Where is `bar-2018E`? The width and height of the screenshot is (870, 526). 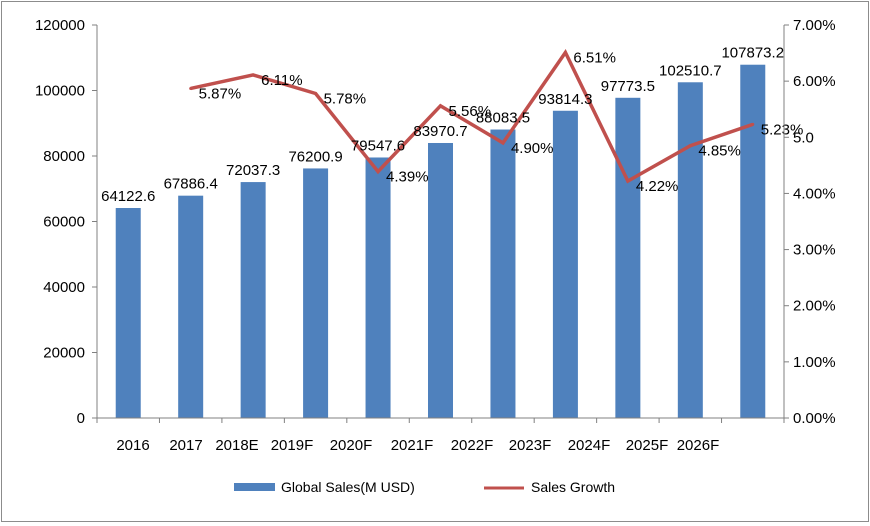 bar-2018E is located at coordinates (253, 300).